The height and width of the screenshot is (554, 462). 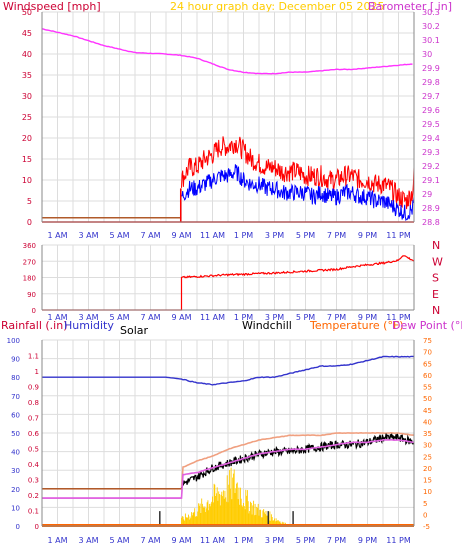 What do you see at coordinates (33, 388) in the screenshot?
I see `rainfall-tick-label: 0.9` at bounding box center [33, 388].